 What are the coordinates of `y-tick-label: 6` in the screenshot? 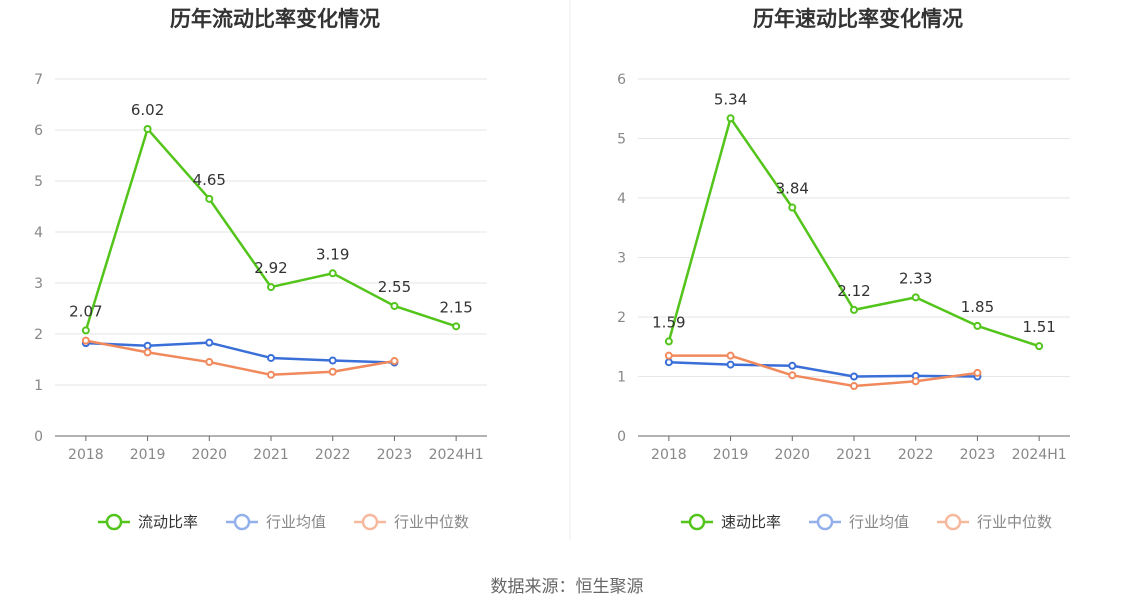 It's located at (38, 131).